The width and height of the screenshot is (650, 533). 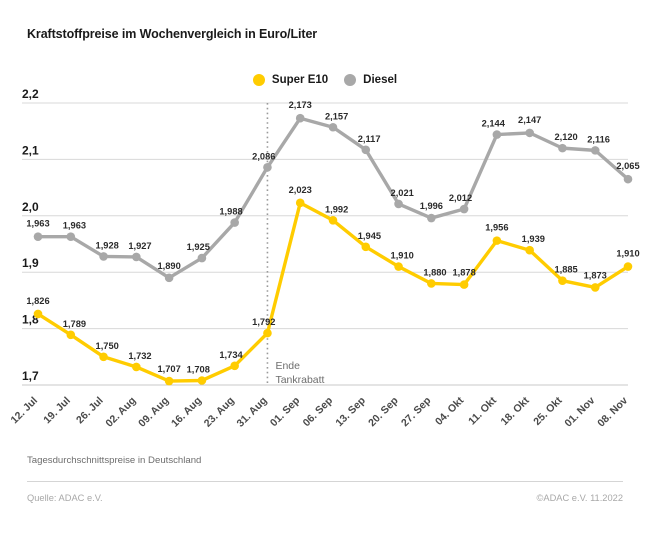 What do you see at coordinates (516, 411) in the screenshot?
I see `x-tick-label: 18. Okt` at bounding box center [516, 411].